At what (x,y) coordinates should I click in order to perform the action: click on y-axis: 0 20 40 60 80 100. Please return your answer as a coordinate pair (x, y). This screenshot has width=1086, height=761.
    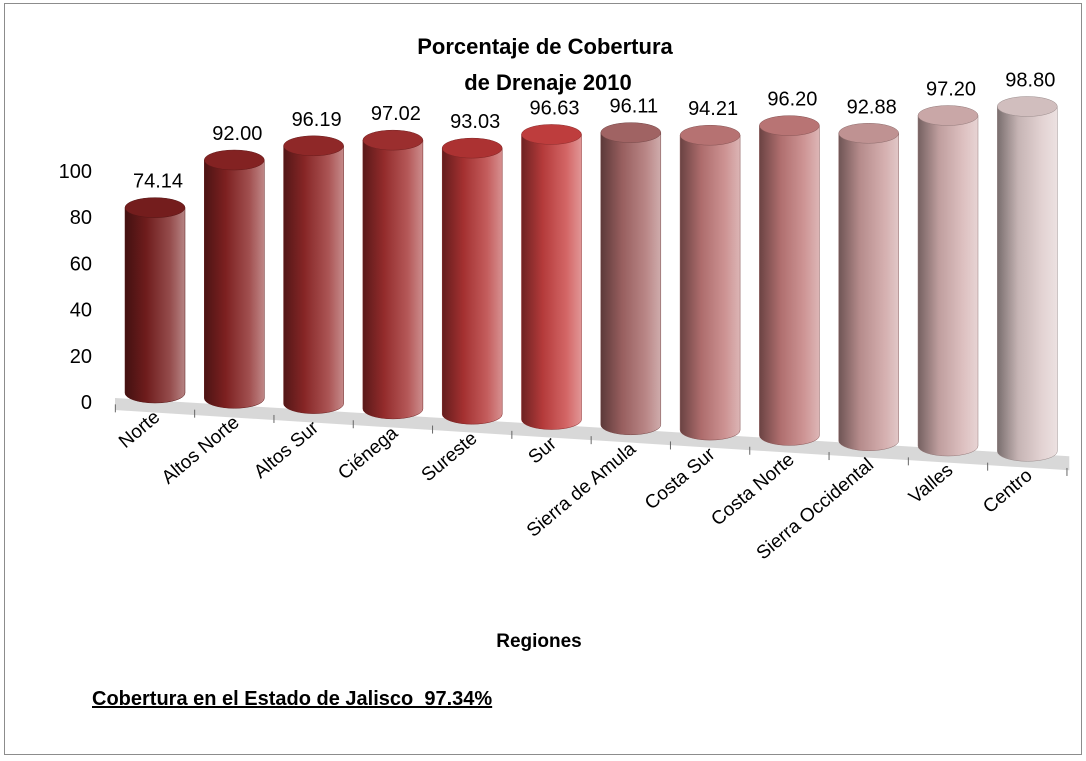
    Looking at the image, I should click on (75, 287).